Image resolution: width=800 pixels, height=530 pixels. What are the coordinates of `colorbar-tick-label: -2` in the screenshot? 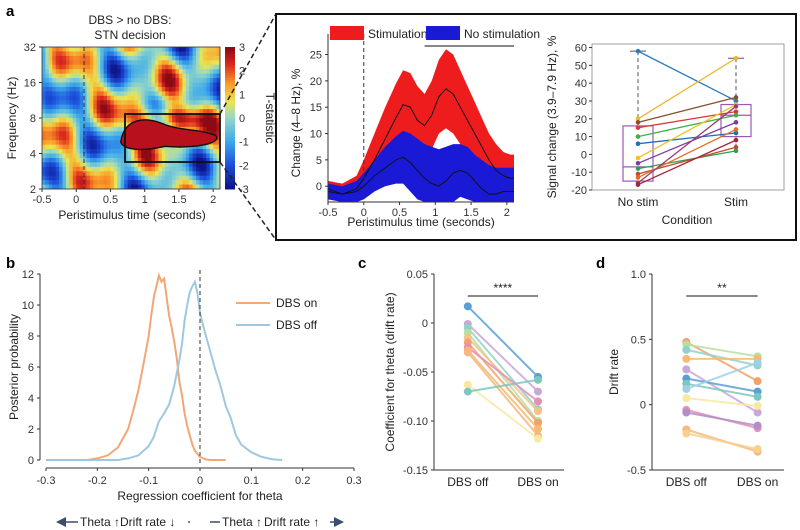 It's located at (244, 166).